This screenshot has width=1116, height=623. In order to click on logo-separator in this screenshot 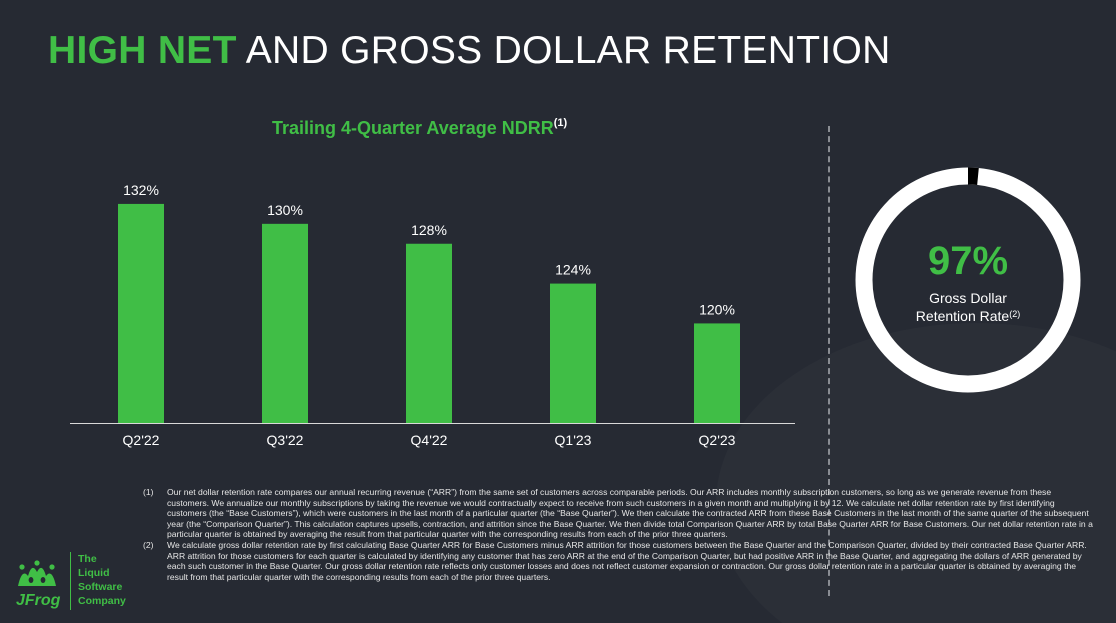, I will do `click(70, 581)`.